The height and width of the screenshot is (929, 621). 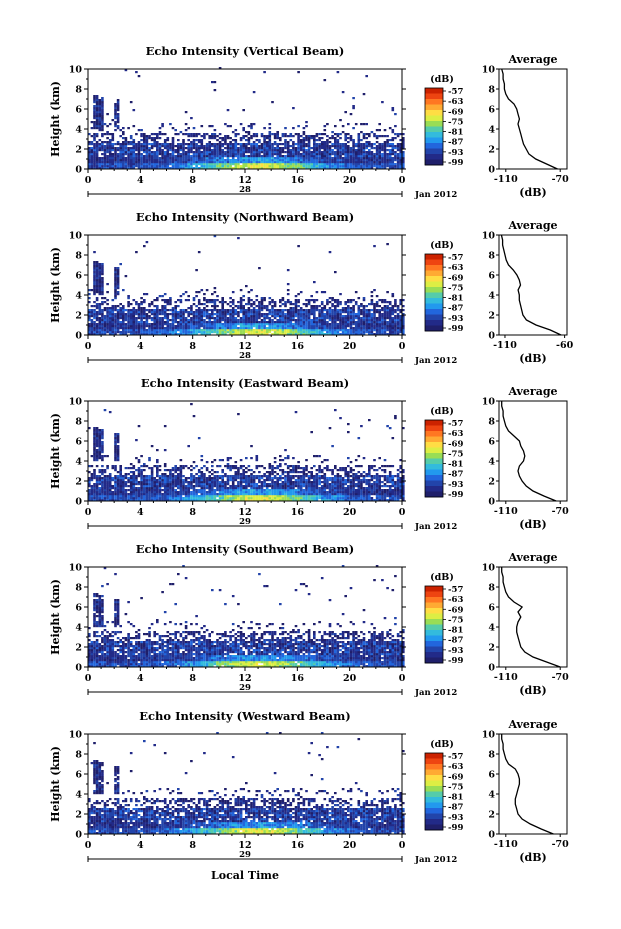 What do you see at coordinates (350, 346) in the screenshot?
I see `x-tick-label: 20` at bounding box center [350, 346].